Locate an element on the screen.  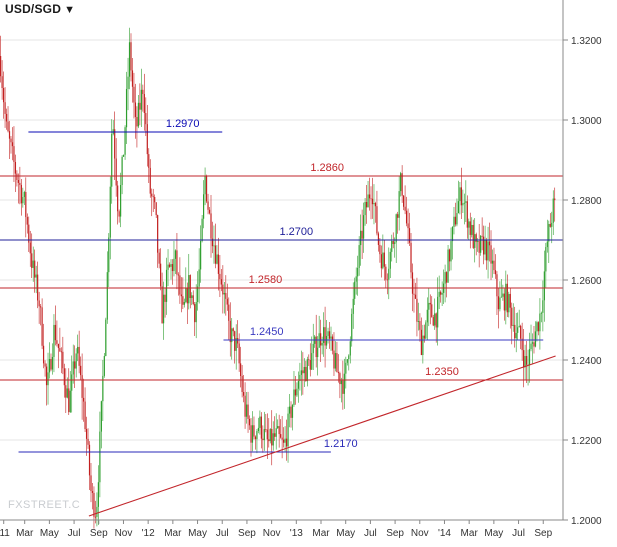
symbol-selector: USD/SGD ▼ is located at coordinates (40, 9).